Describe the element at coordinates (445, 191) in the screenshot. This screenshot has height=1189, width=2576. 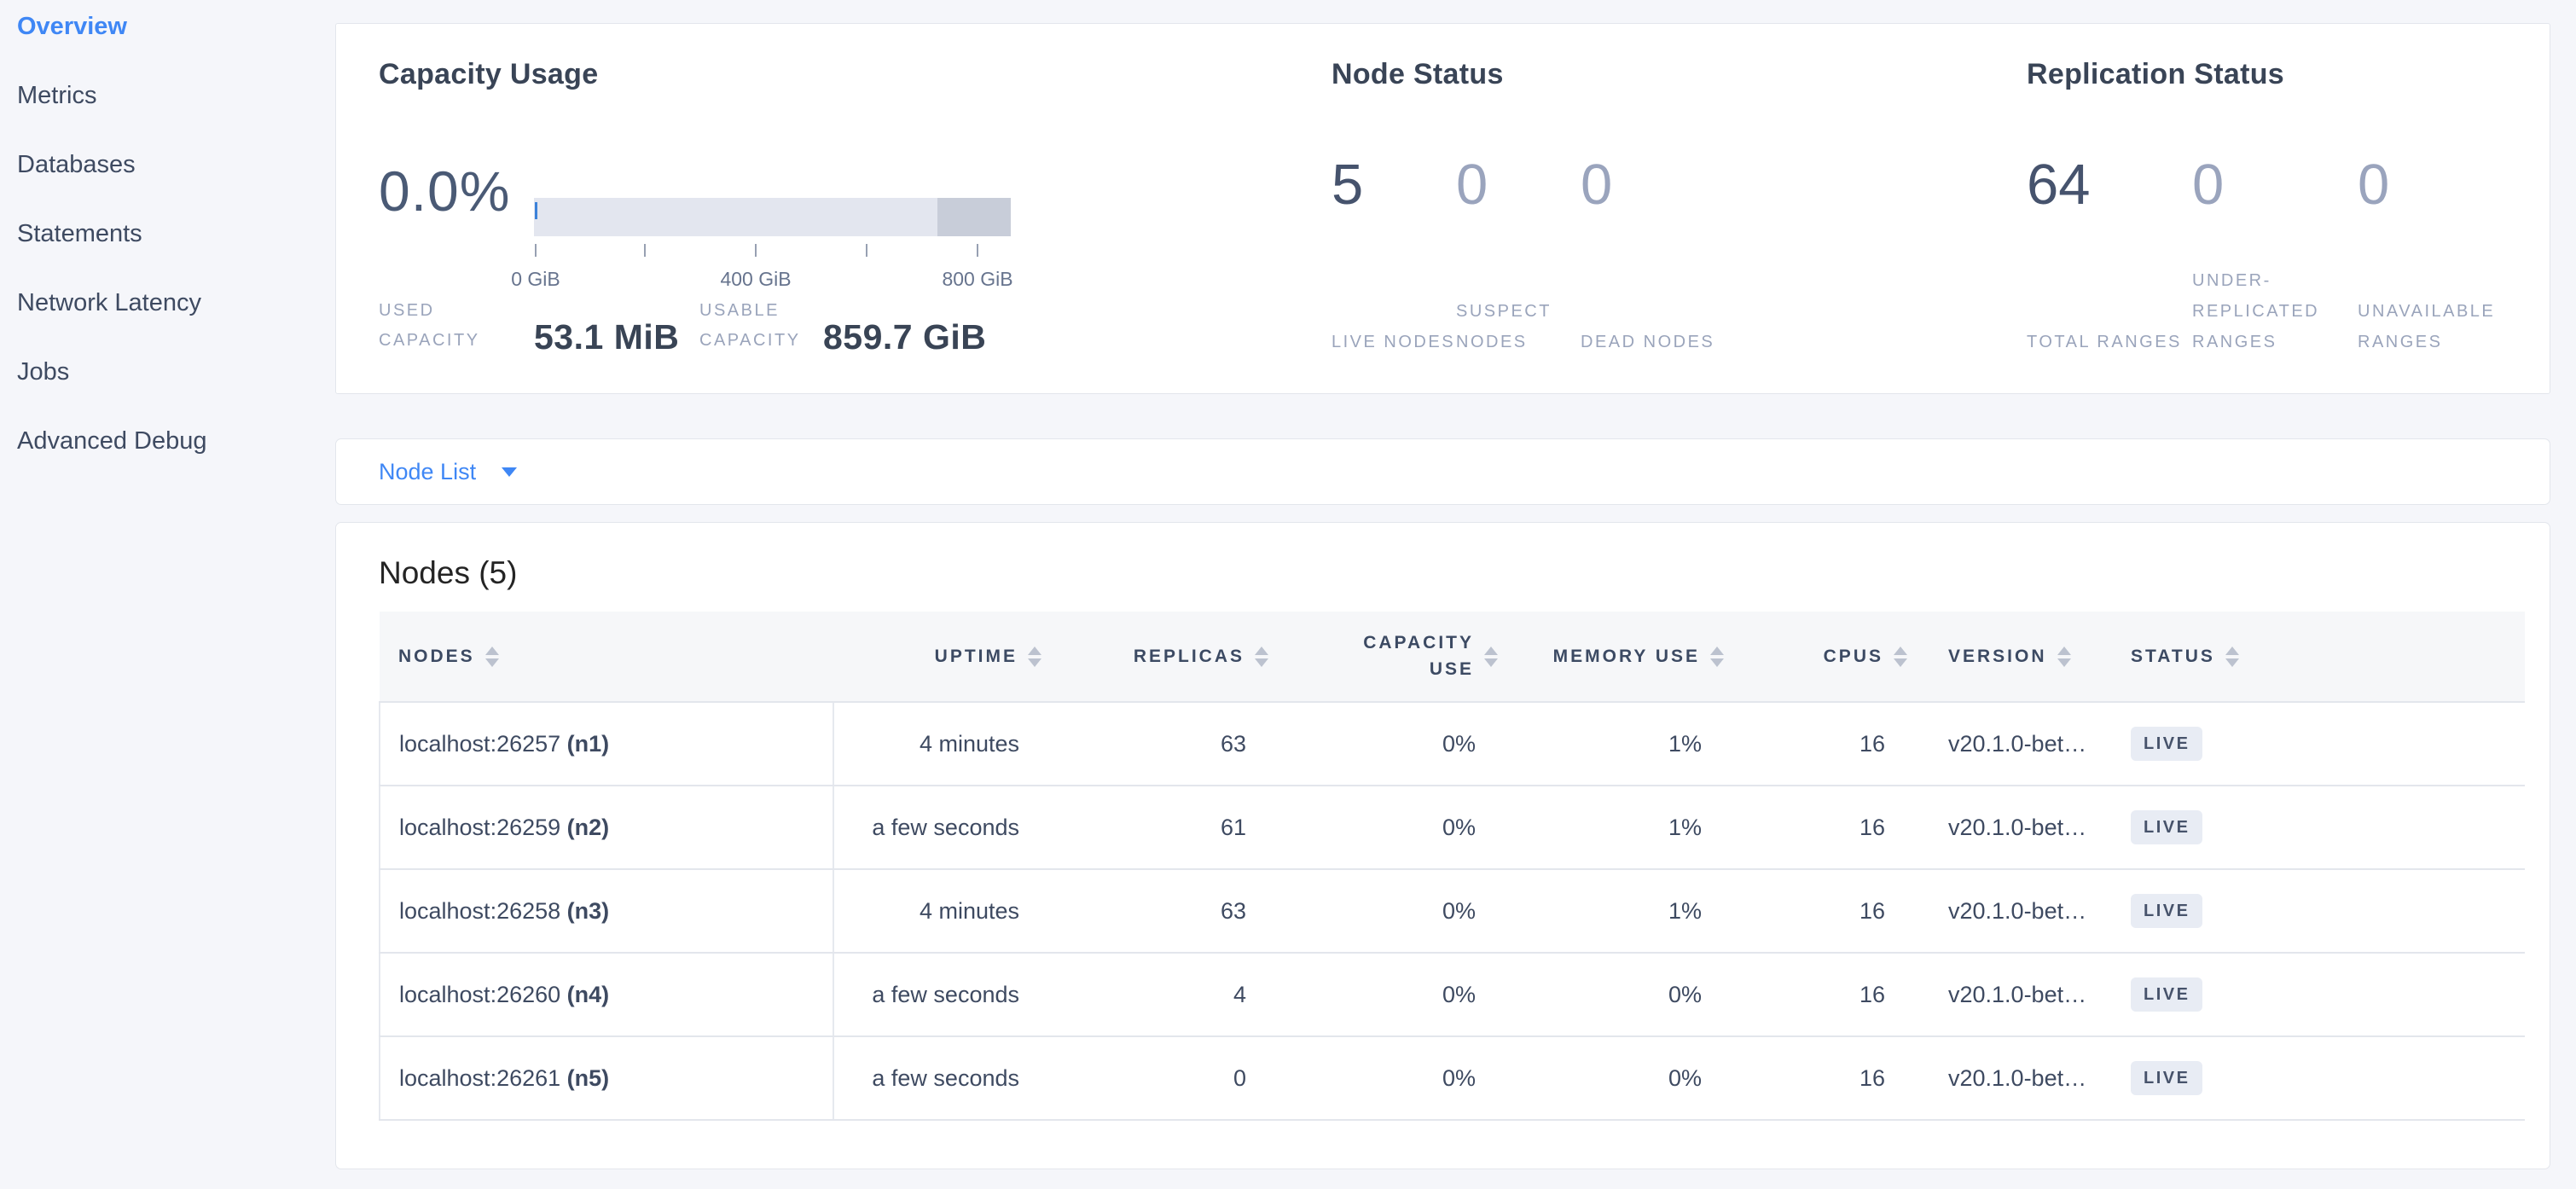
I see `capacity-used-percent: 0.0%` at that location.